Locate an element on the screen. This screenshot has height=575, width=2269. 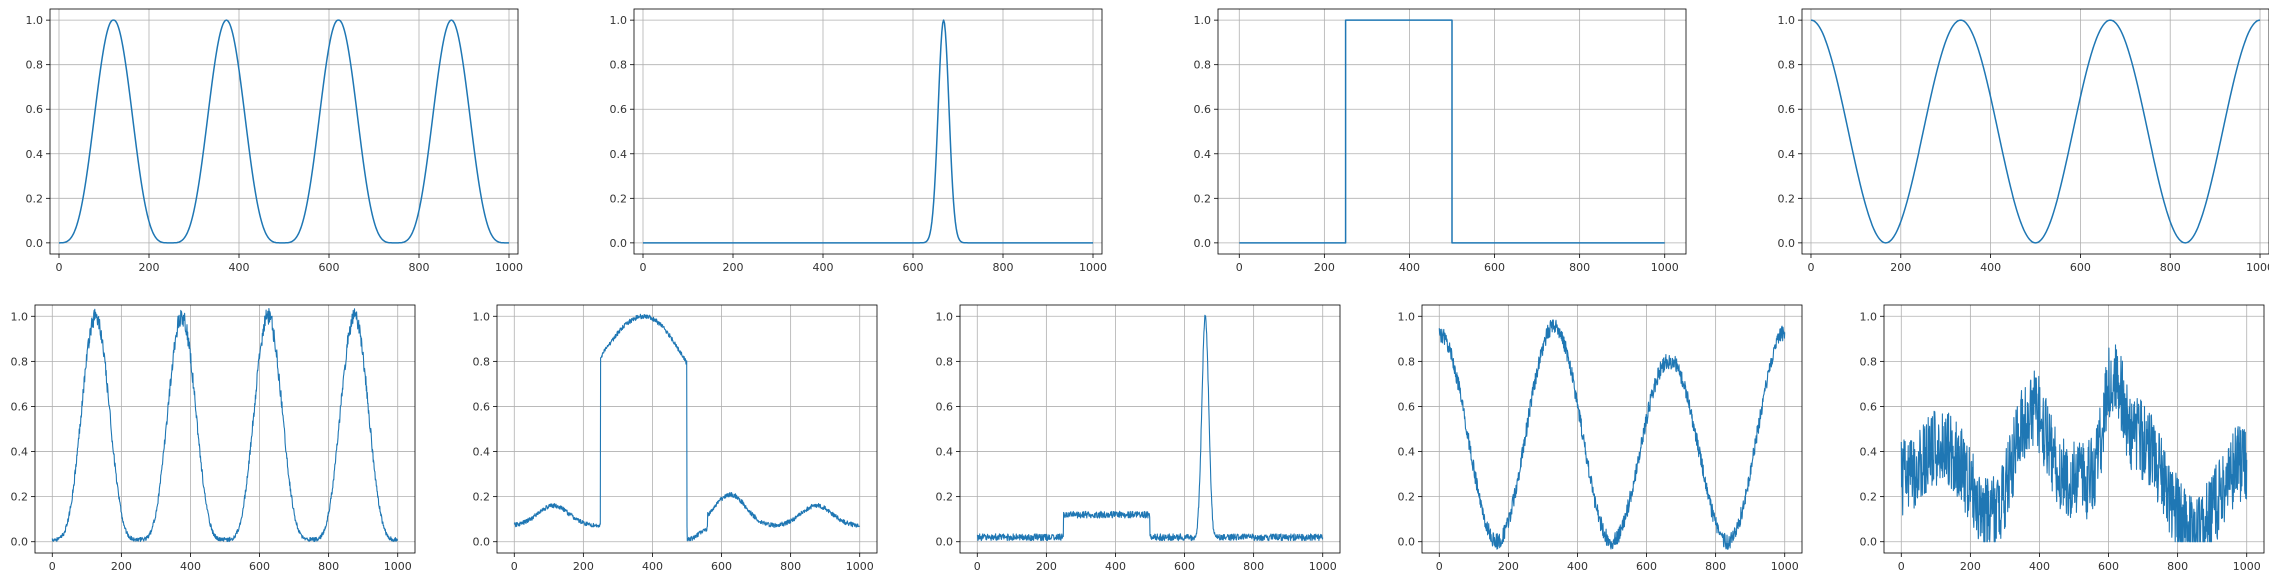
chart-panel-row2-4: 0 200 400 600 800 1000 0.0 0.2 0.4 0.6 0.8 1.0 is located at coordinates (1600, 438).